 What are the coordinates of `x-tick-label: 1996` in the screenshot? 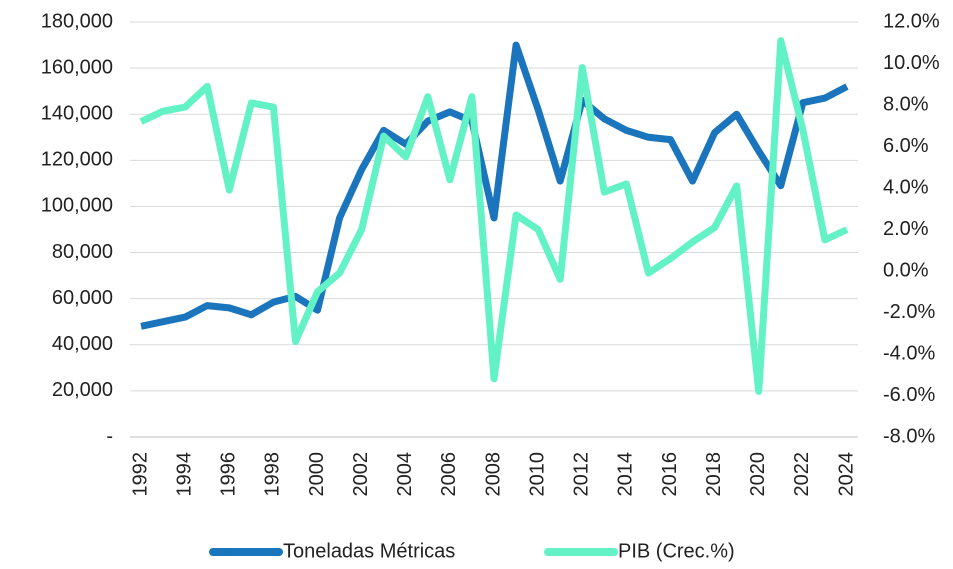 It's located at (229, 474).